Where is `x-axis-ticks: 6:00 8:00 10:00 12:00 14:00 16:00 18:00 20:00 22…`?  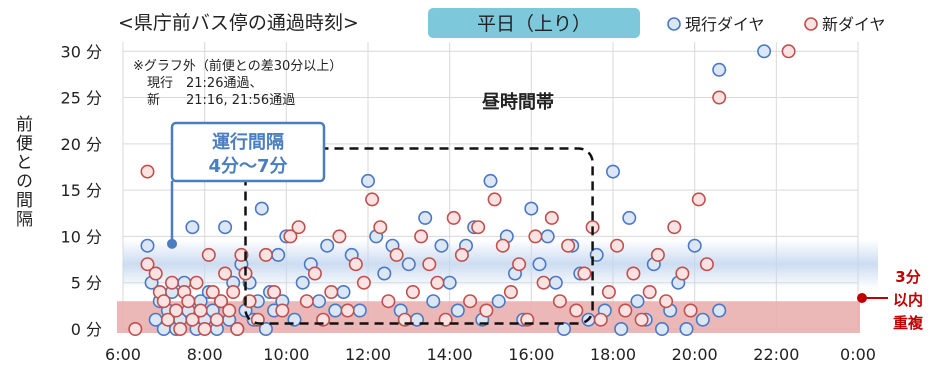
x-axis-ticks: 6:00 8:00 10:00 12:00 14:00 16:00 18:00 20:00 22… is located at coordinates (490, 354).